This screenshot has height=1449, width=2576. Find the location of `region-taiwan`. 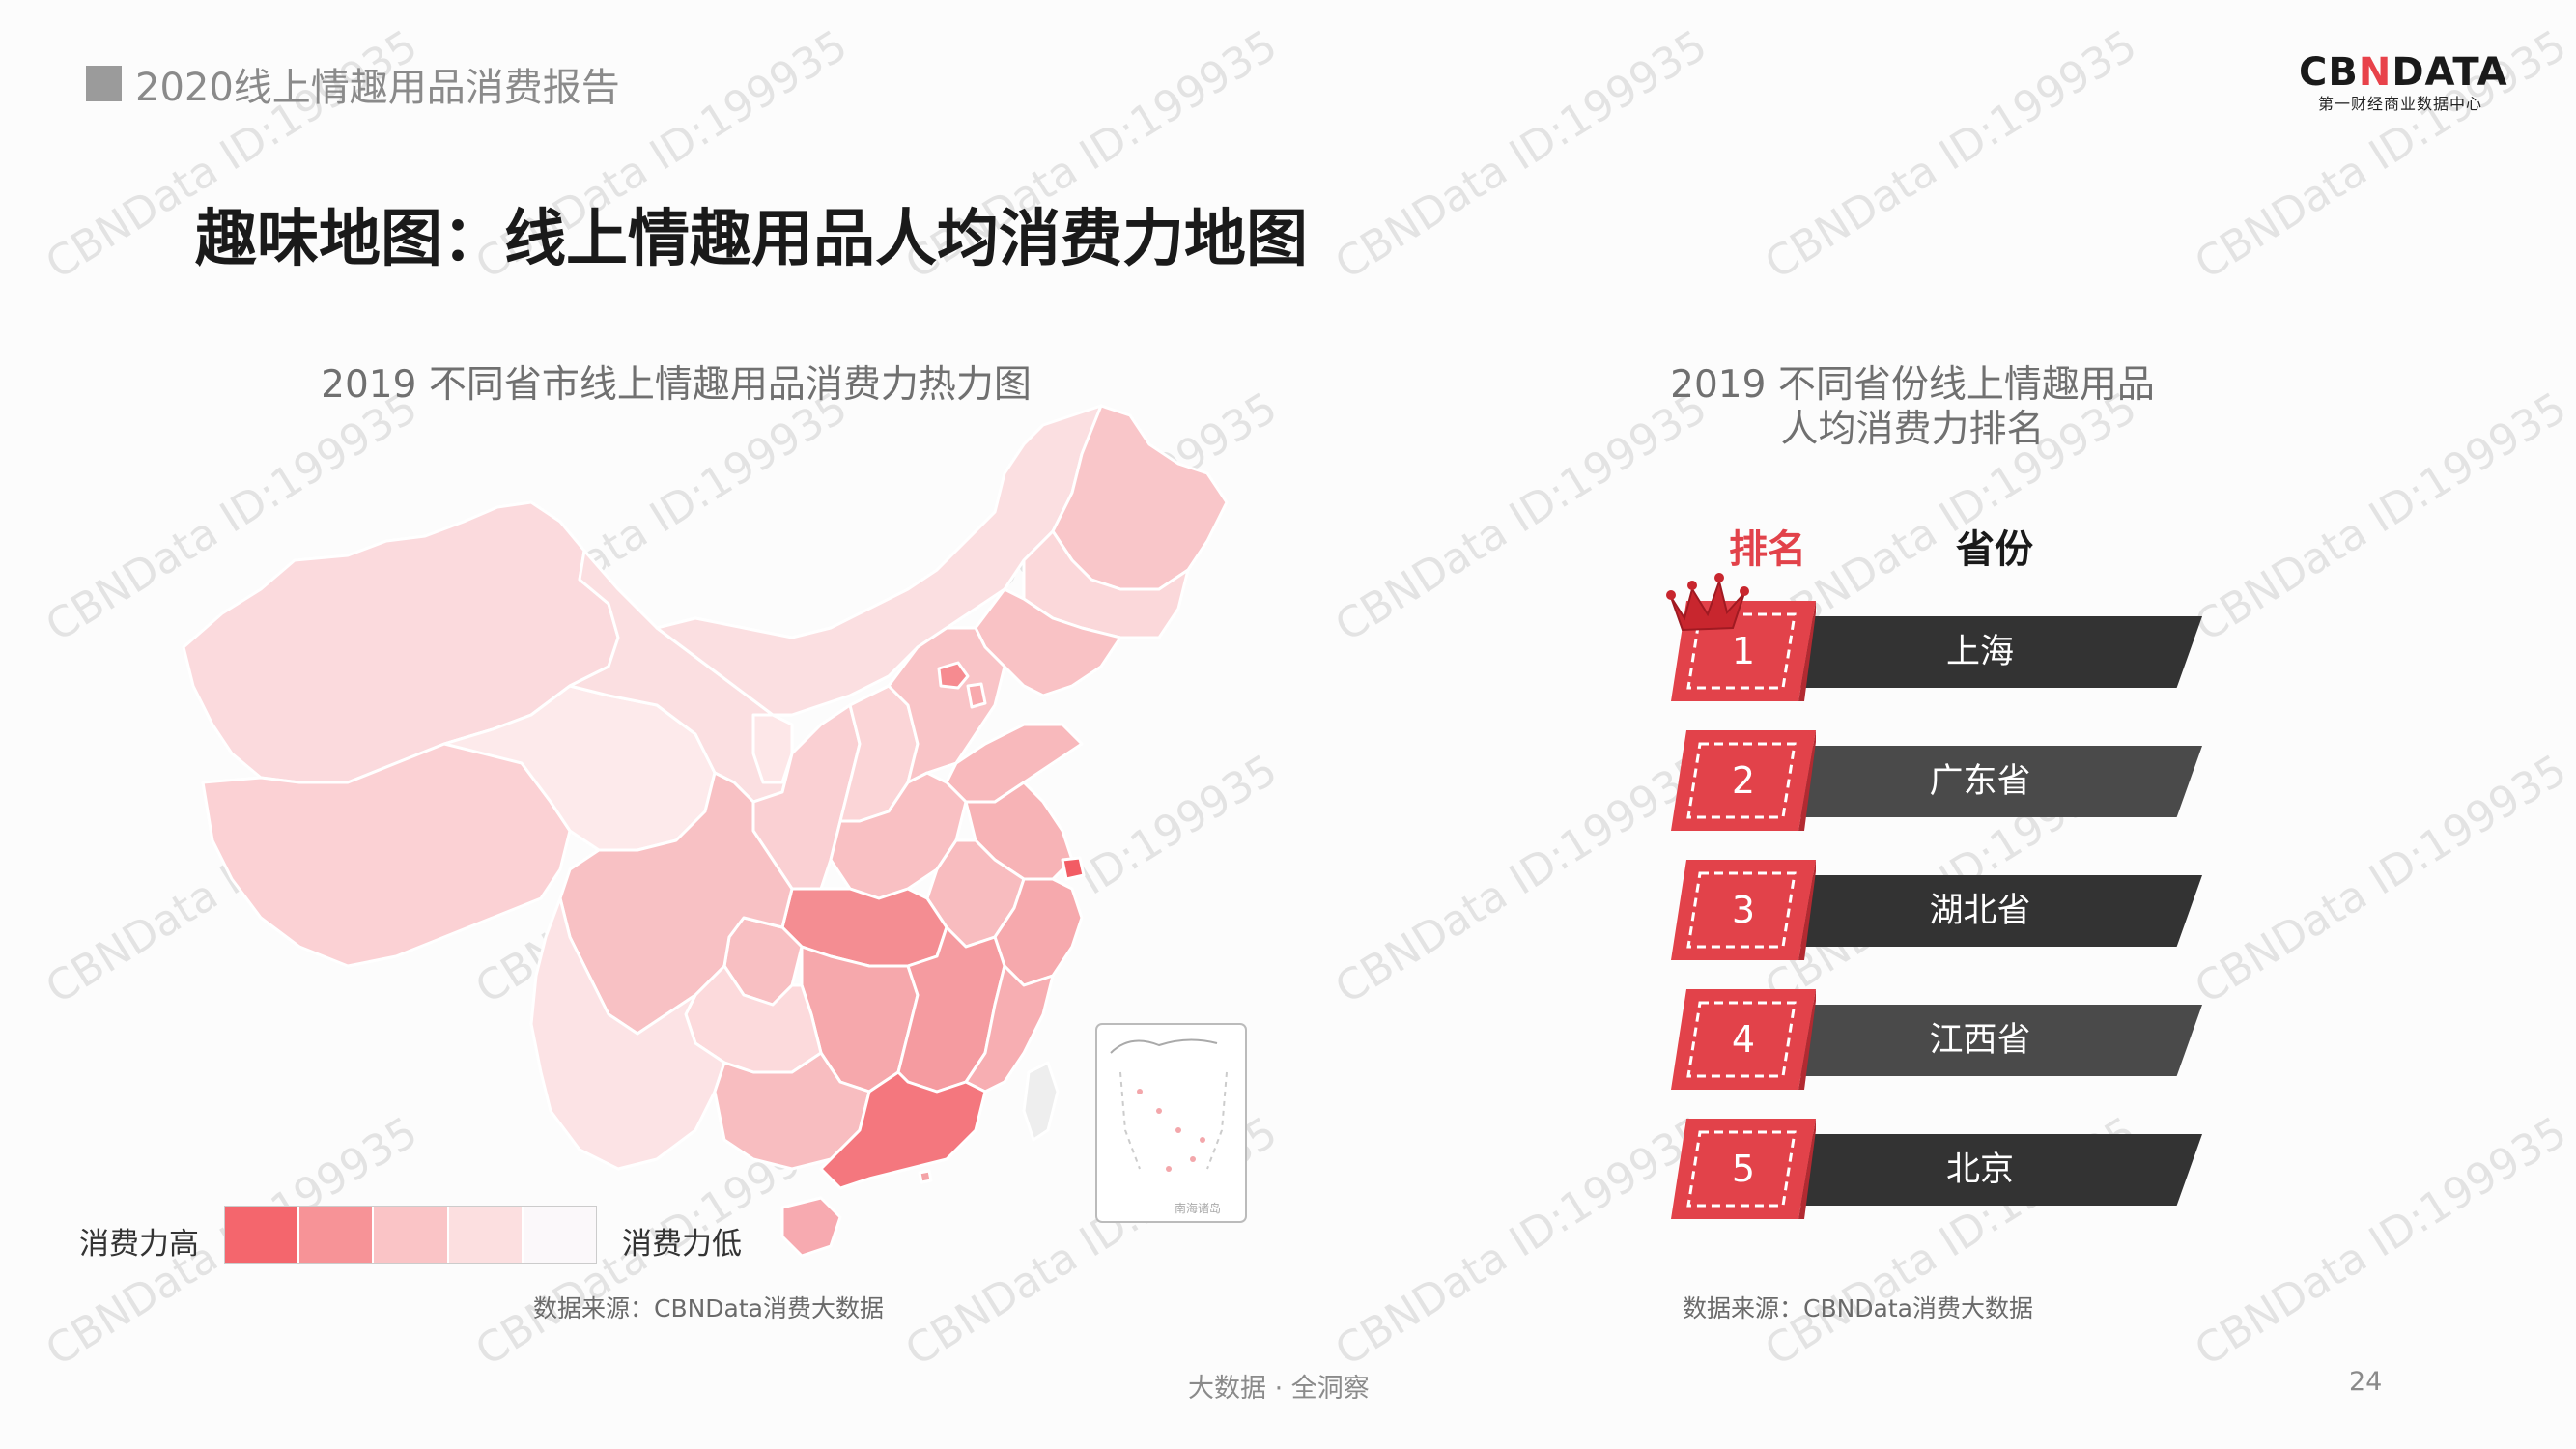

region-taiwan is located at coordinates (1041, 1101).